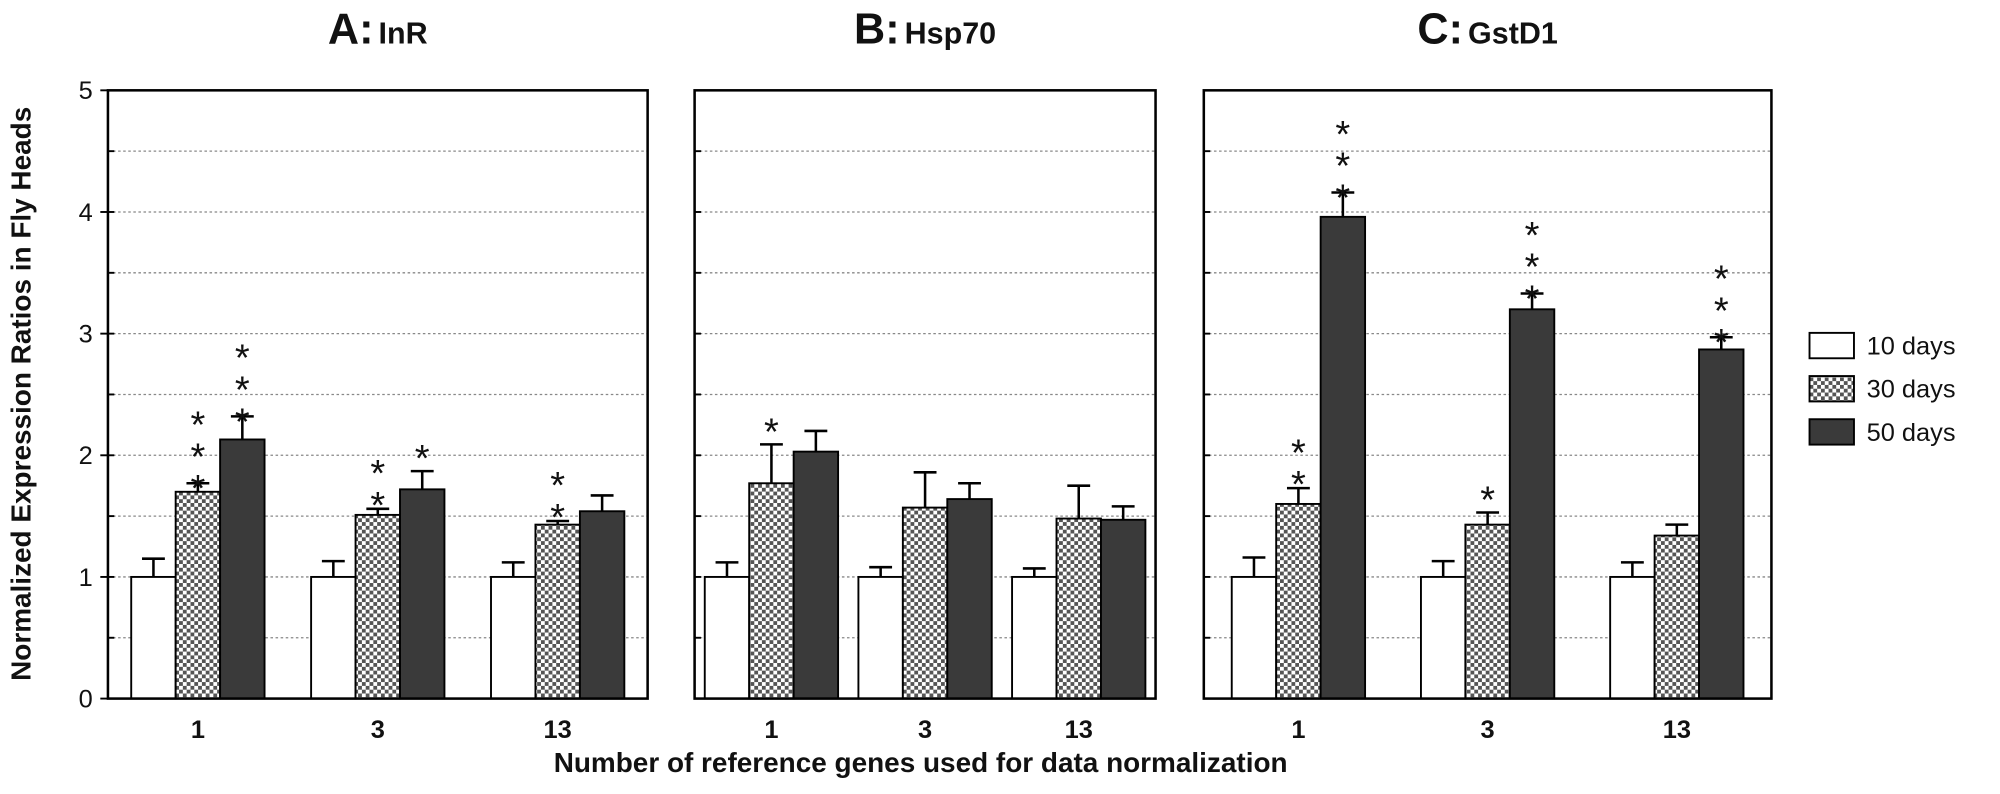 This screenshot has height=794, width=2000. Describe the element at coordinates (877, 29) in the screenshot. I see `panel-letter: B:` at that location.